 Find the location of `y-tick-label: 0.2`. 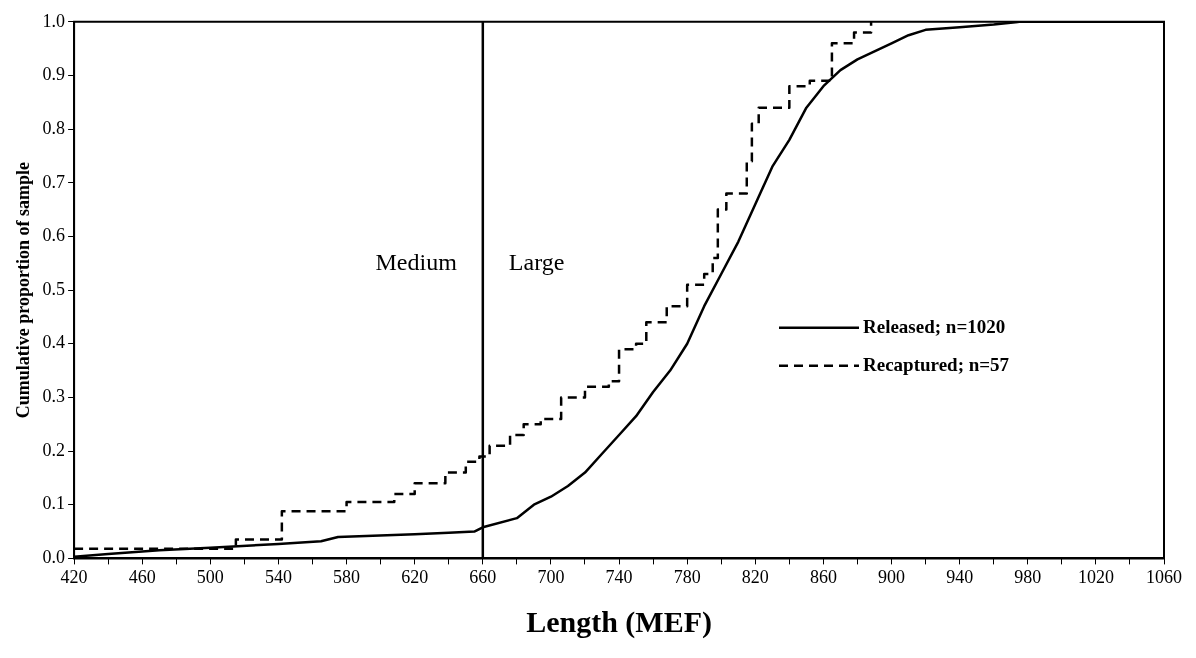

y-tick-label: 0.2 is located at coordinates (54, 449).